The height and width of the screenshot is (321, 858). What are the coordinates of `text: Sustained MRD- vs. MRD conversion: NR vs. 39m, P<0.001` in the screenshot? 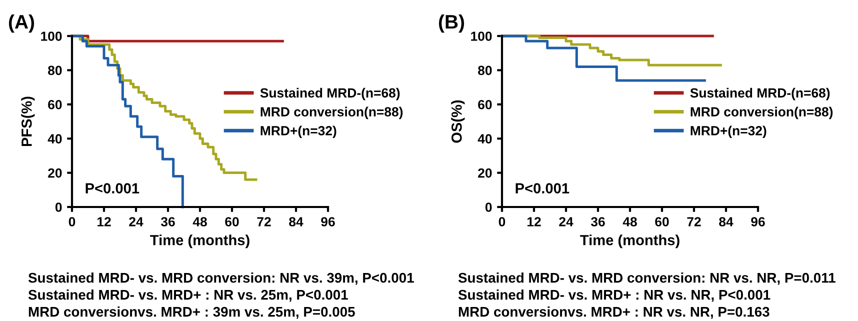 It's located at (221, 278).